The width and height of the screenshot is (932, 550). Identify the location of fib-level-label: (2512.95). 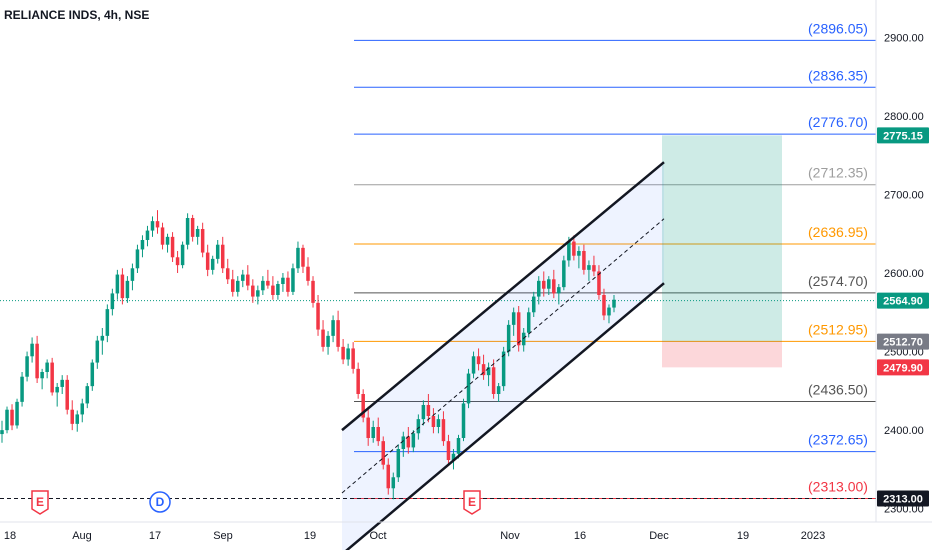
(838, 329).